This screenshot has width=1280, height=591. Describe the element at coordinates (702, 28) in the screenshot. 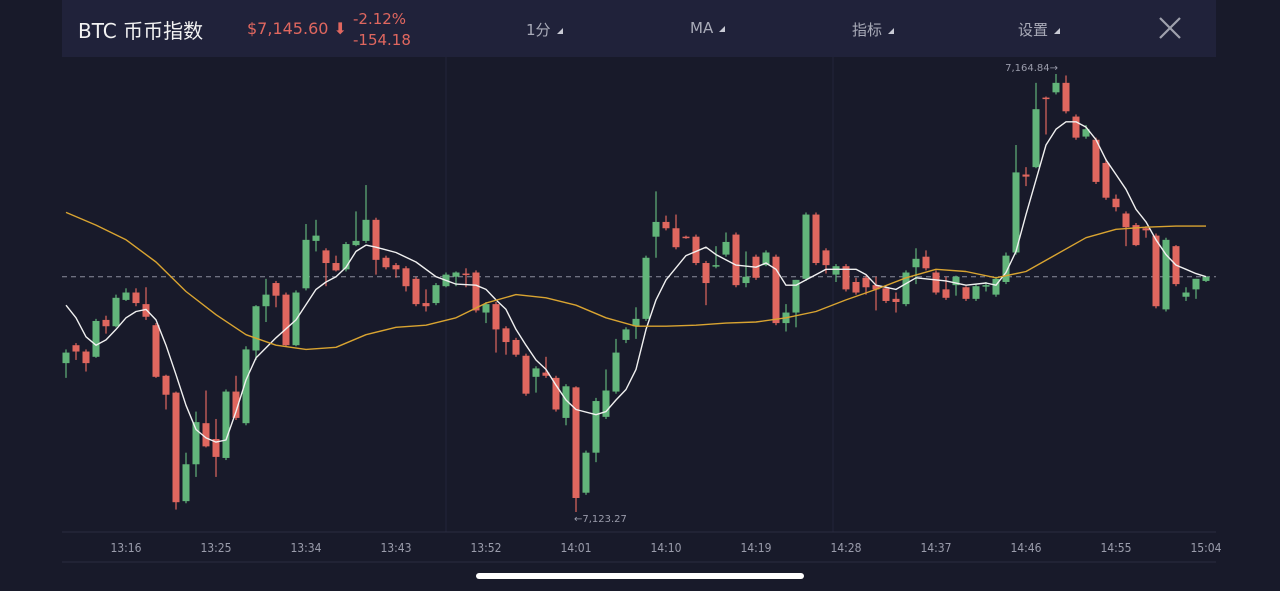

I see `ma-label: MA` at that location.